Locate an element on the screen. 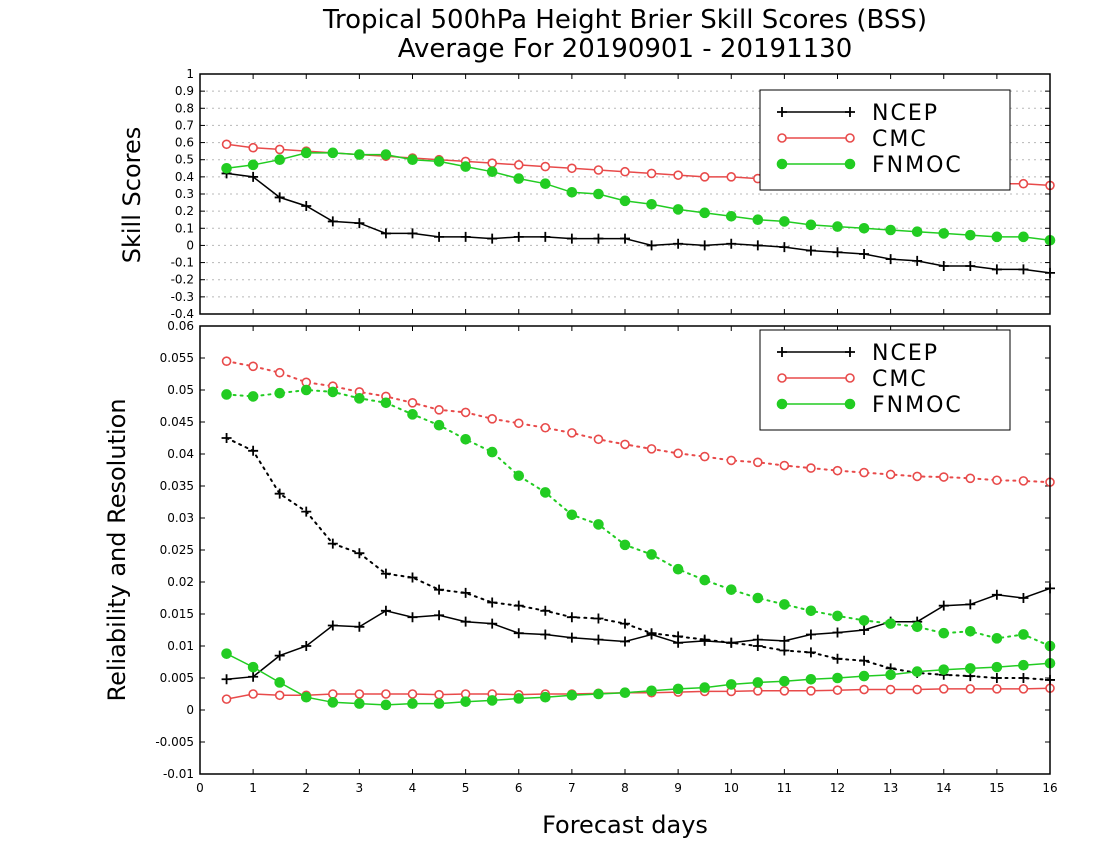  bottom-y-tick-label-4: 0.01 is located at coordinates (180, 646).